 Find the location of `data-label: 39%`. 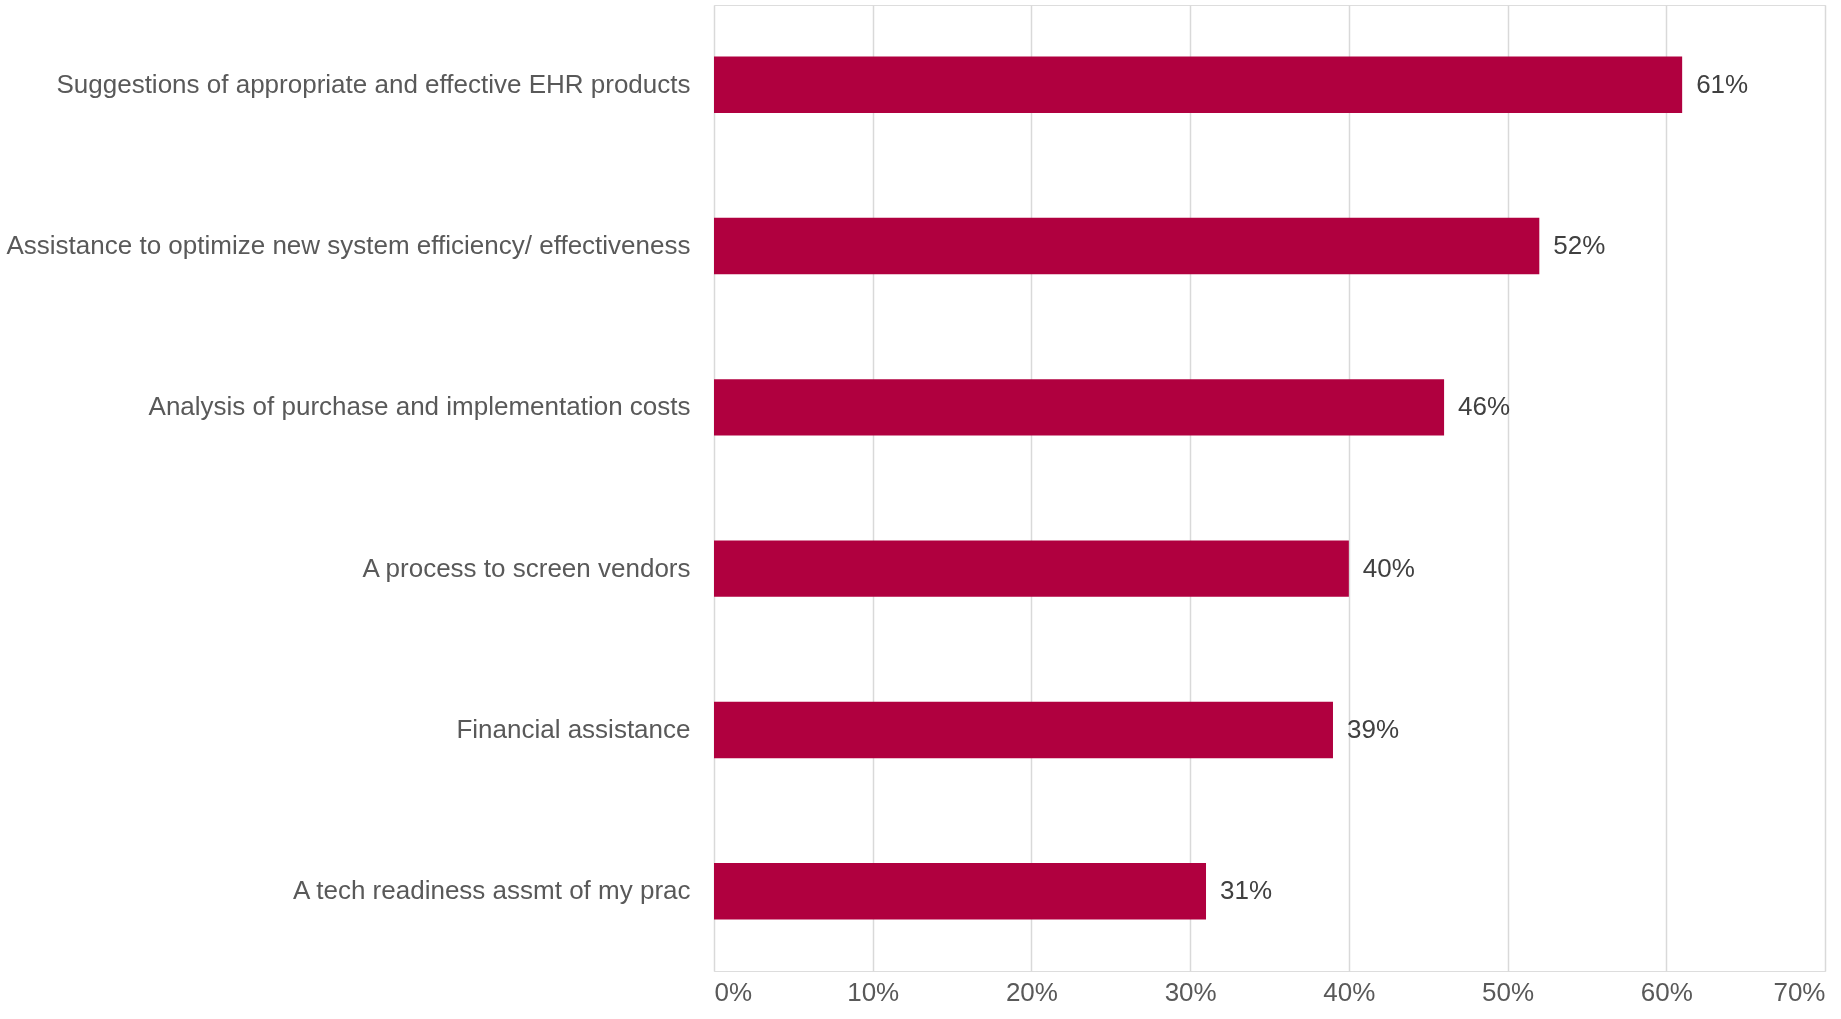

data-label: 39% is located at coordinates (1373, 728).